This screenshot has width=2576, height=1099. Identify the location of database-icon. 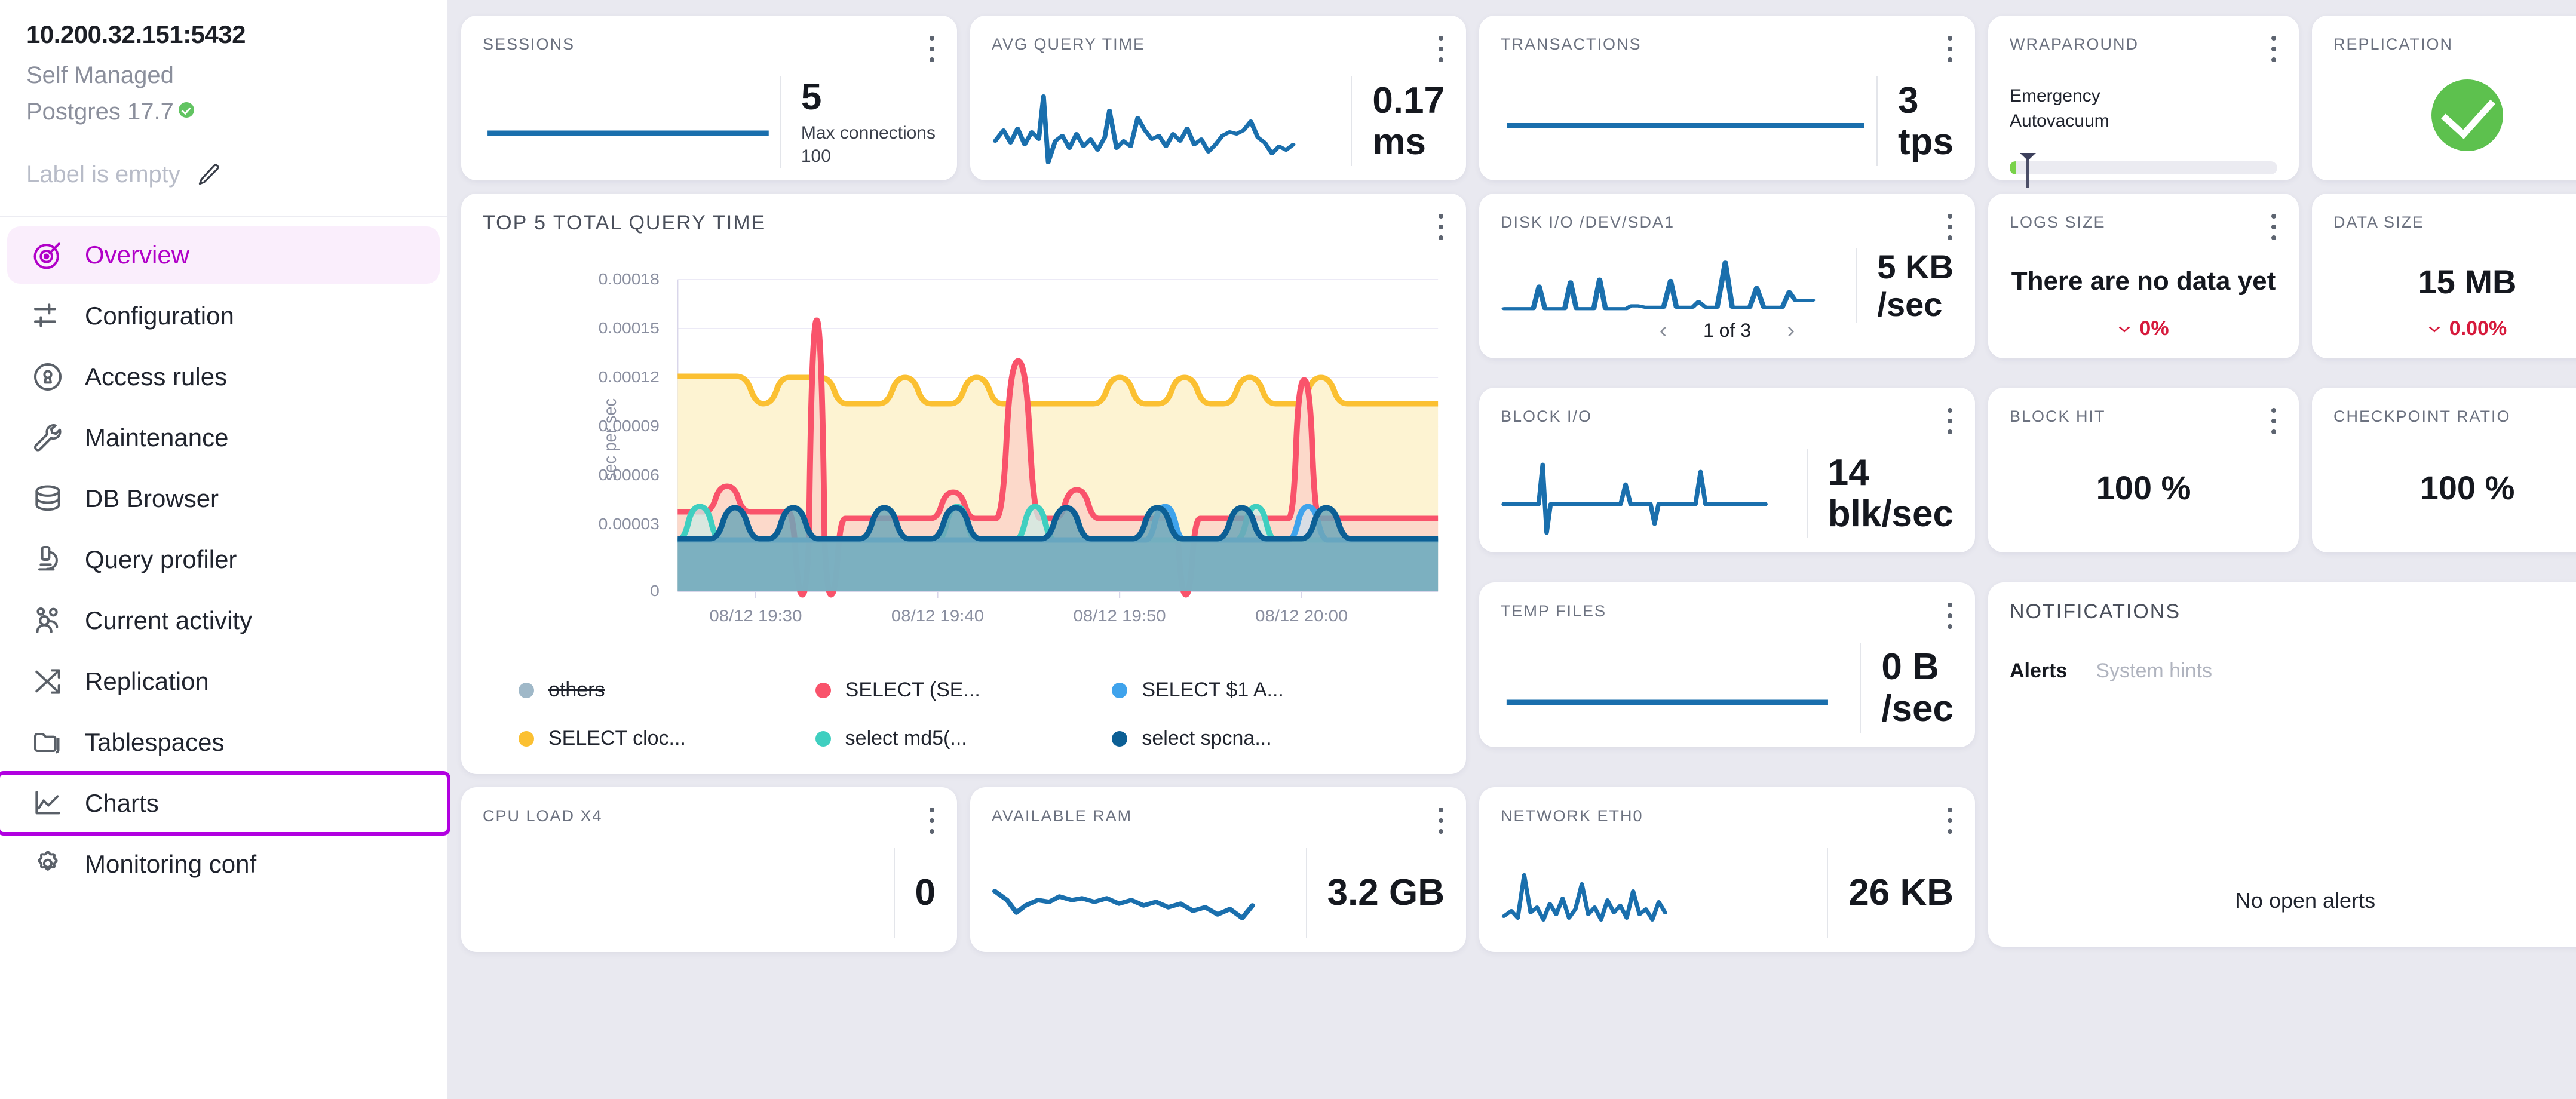
(48, 498).